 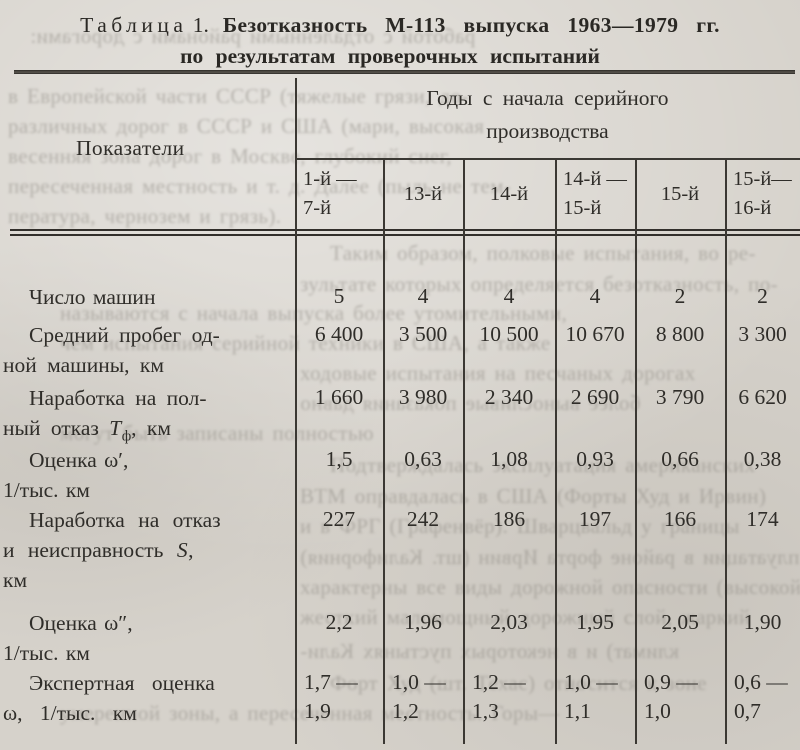 I want to click on table-cell-value: 0,38, so click(x=762, y=459).